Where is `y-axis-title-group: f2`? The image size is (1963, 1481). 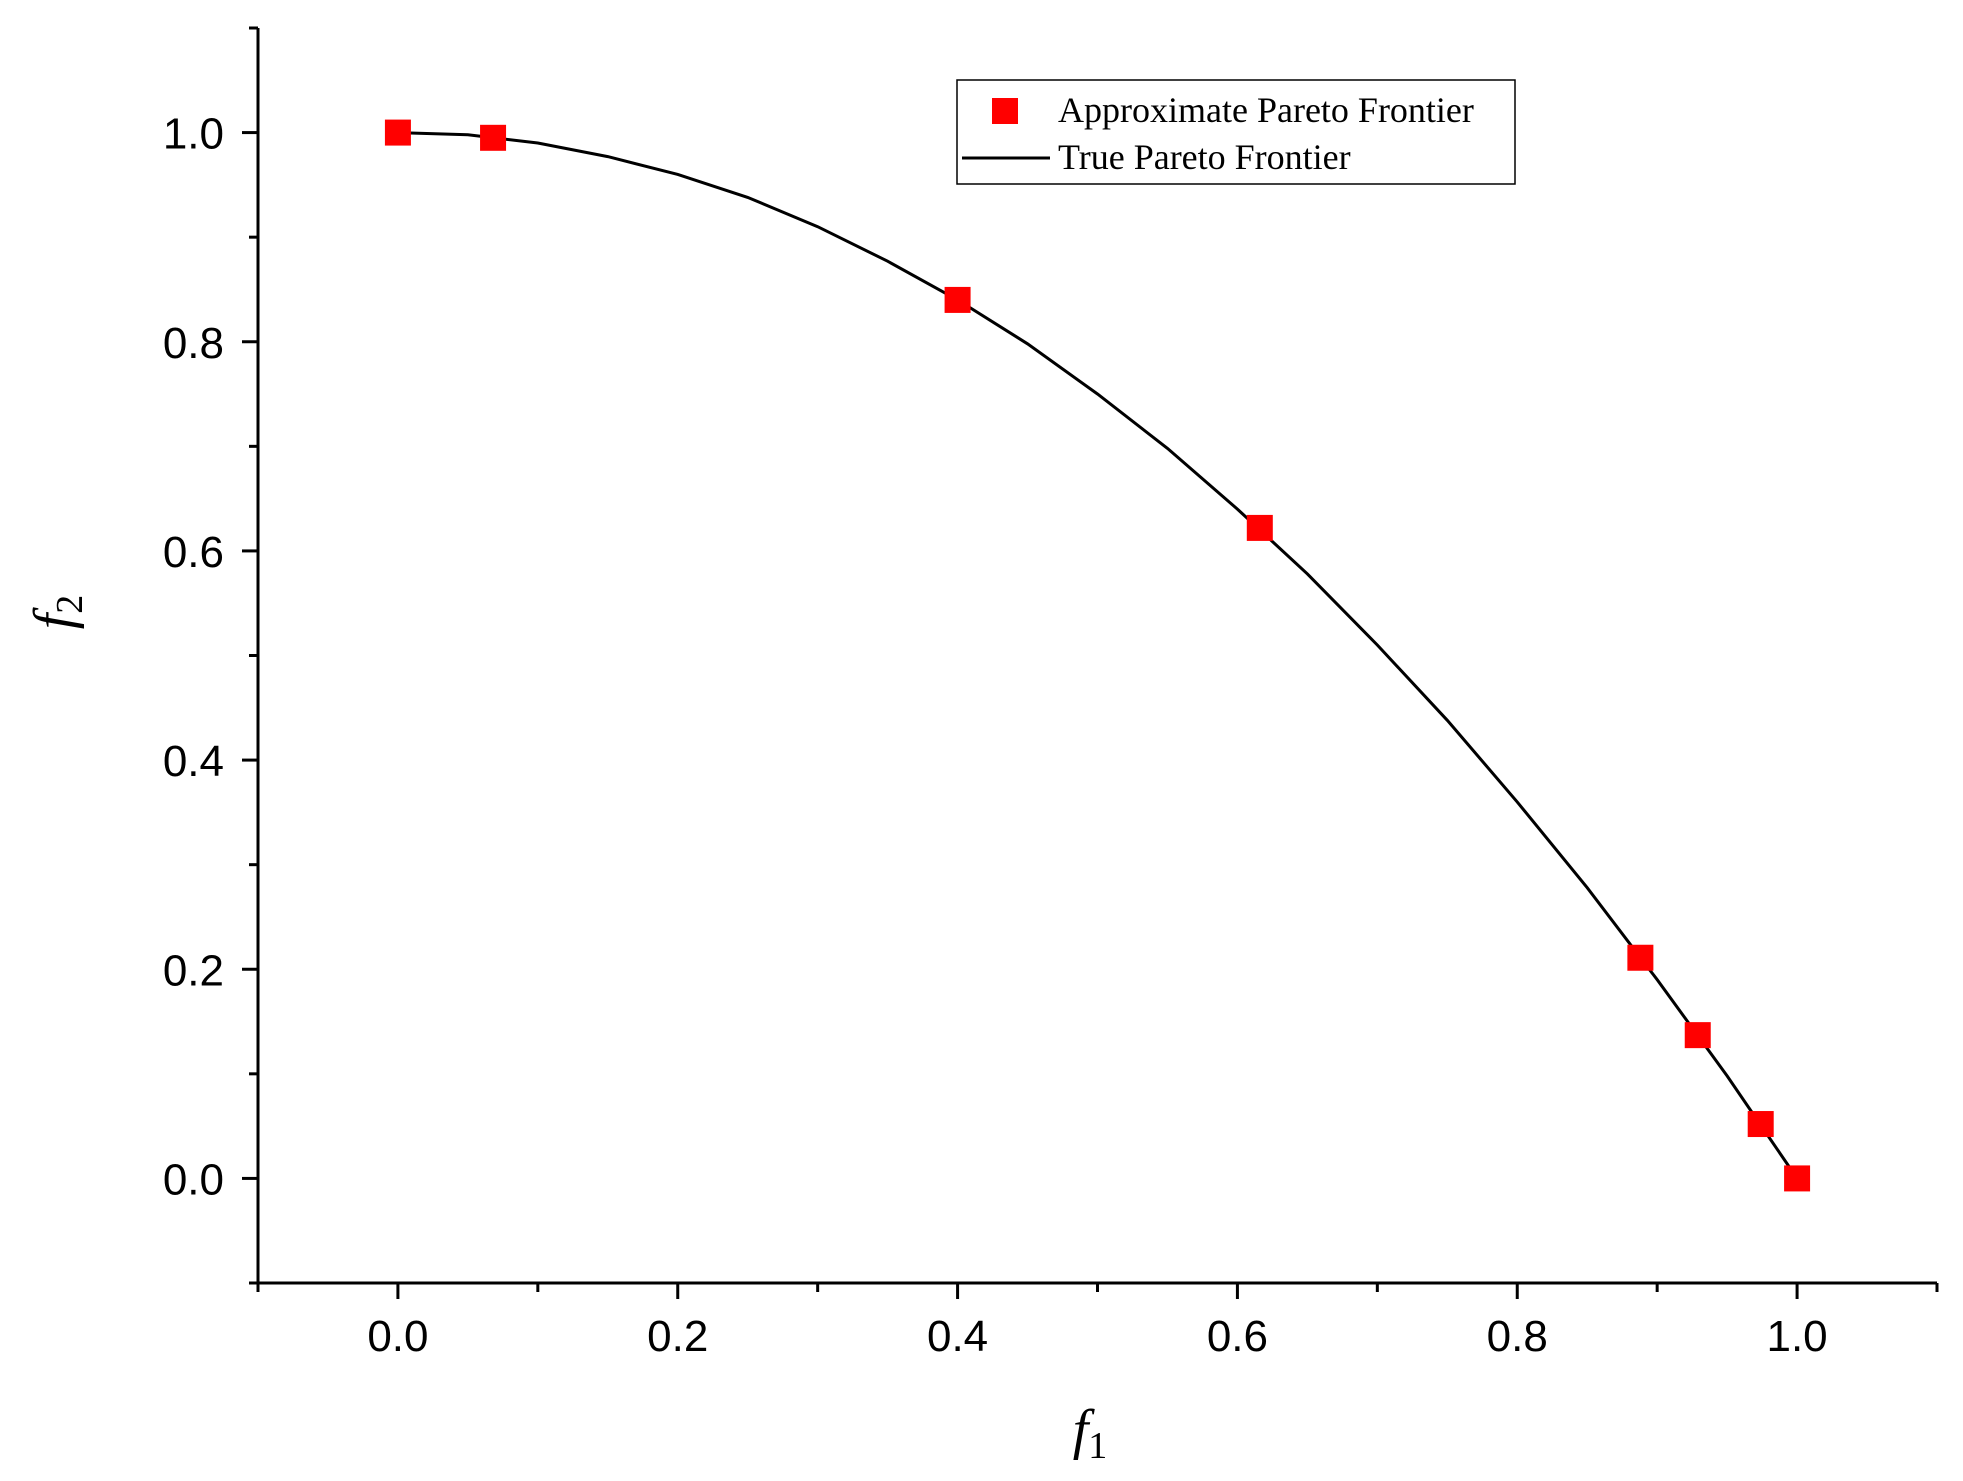 y-axis-title-group: f2 is located at coordinates (57, 612).